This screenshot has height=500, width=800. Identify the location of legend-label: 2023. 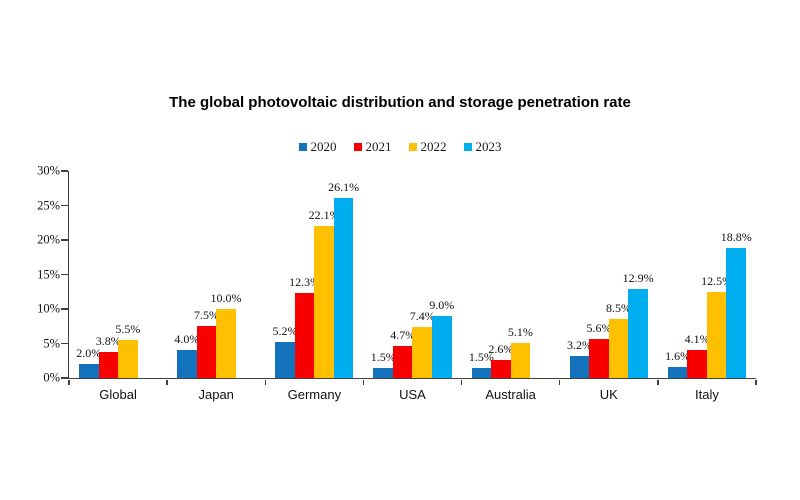
(488, 146).